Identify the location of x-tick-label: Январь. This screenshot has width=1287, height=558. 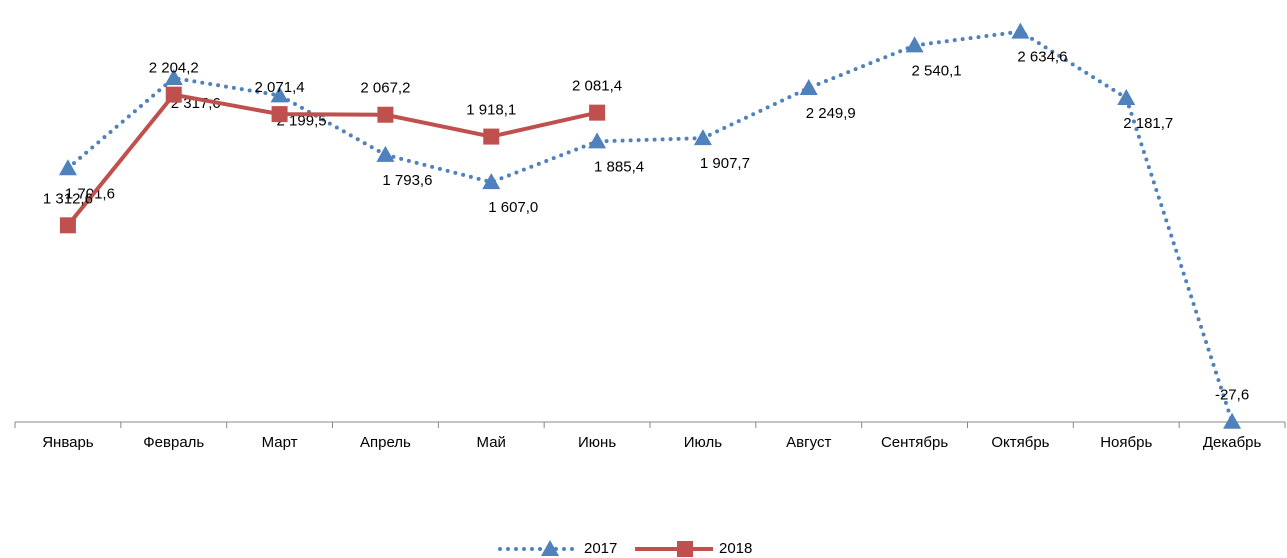
(68, 442).